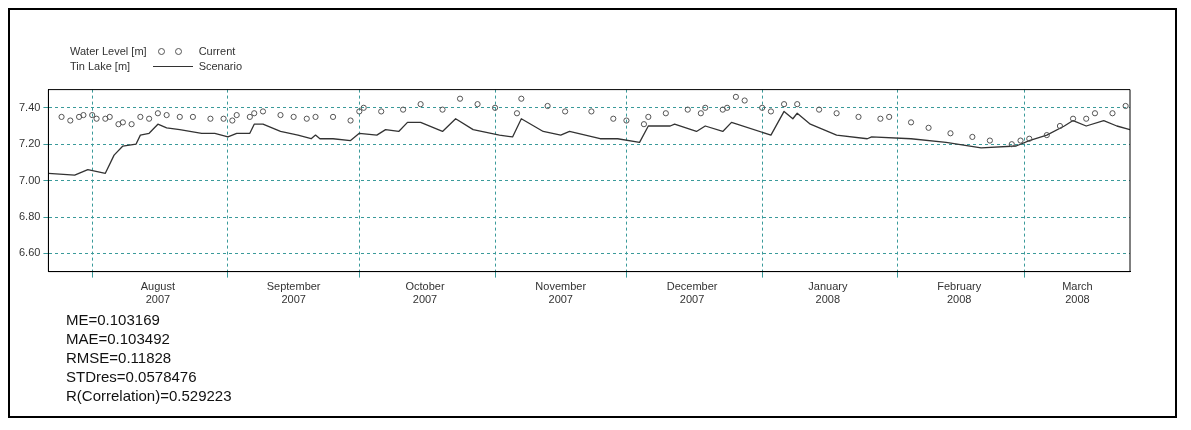 The height and width of the screenshot is (430, 1191). Describe the element at coordinates (118, 338) in the screenshot. I see `text: MAE=0.103492` at that location.